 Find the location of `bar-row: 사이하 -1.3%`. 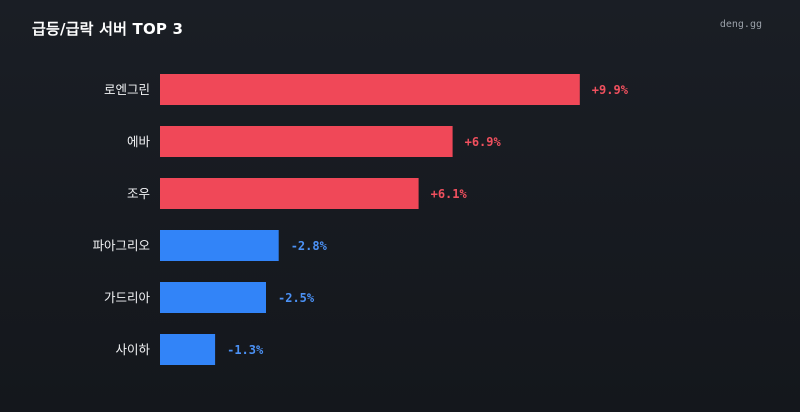

bar-row: 사이하 -1.3% is located at coordinates (189, 349).